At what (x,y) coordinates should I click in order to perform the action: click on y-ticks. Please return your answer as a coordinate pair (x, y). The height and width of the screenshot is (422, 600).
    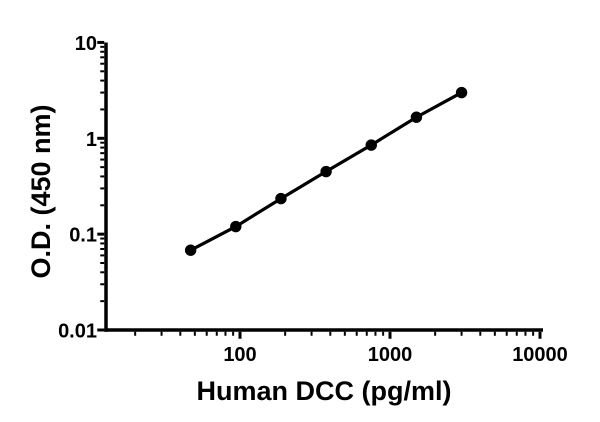
    Looking at the image, I should click on (101, 186).